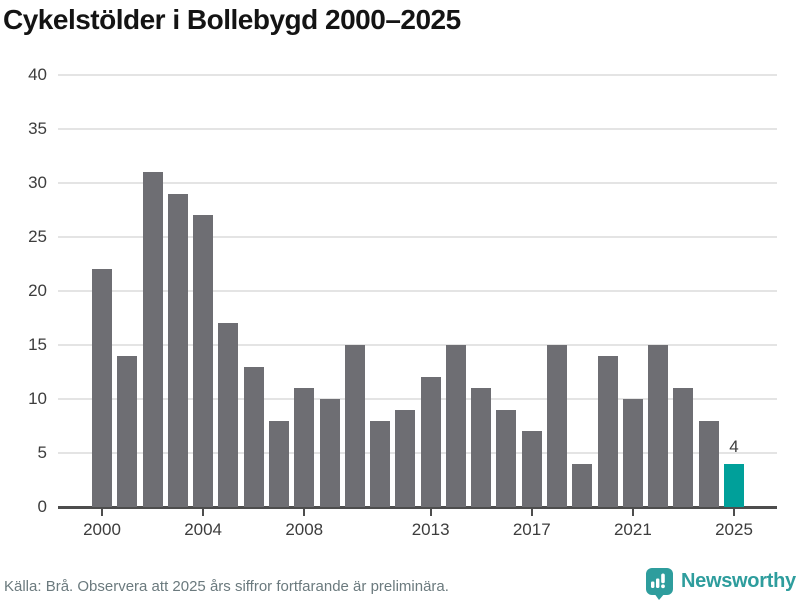 The height and width of the screenshot is (600, 800). I want to click on bar-2008, so click(304, 447).